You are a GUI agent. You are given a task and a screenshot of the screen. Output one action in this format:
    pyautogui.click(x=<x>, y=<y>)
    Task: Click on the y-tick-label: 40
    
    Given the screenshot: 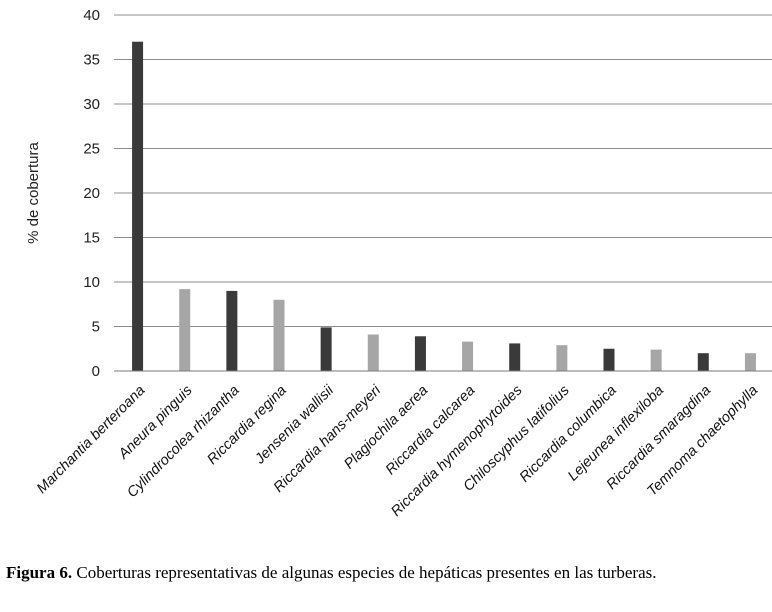 What is the action you would take?
    pyautogui.click(x=91, y=15)
    